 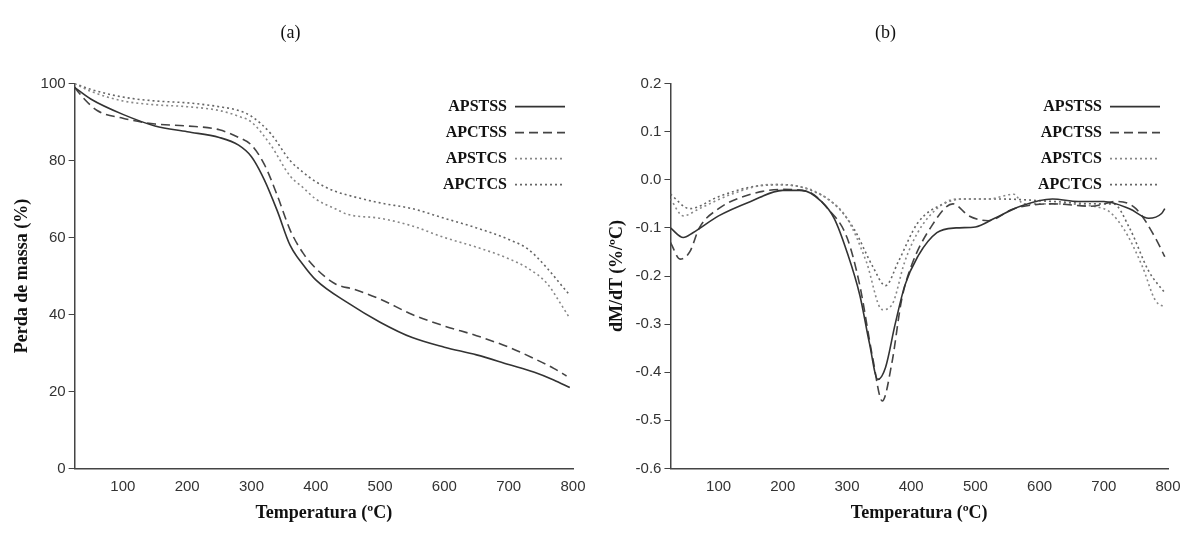 I want to click on y-tick-label: 0.2, so click(x=651, y=82).